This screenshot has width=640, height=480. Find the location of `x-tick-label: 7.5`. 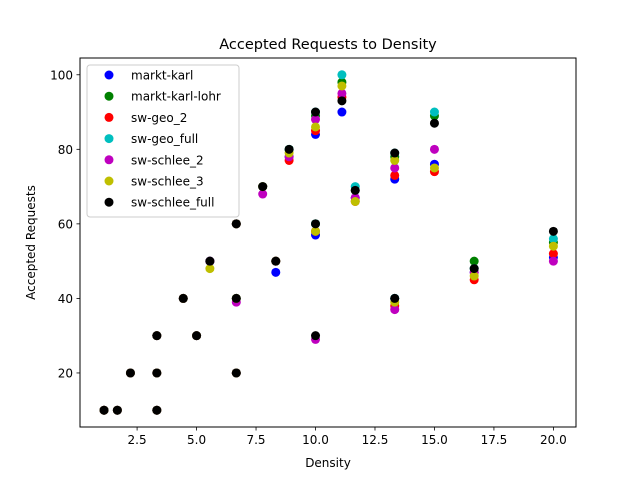

x-tick-label: 7.5 is located at coordinates (255, 440).